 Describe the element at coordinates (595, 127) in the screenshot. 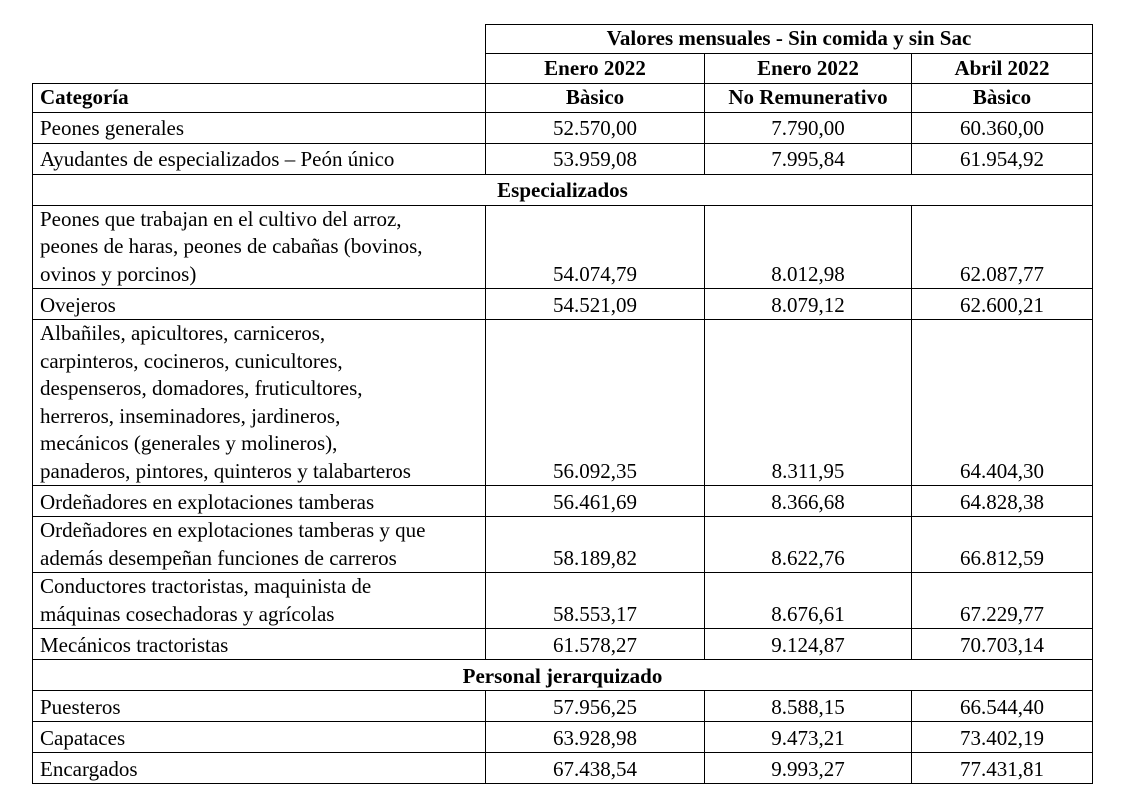

I see `value-cell: 52.570,00` at that location.